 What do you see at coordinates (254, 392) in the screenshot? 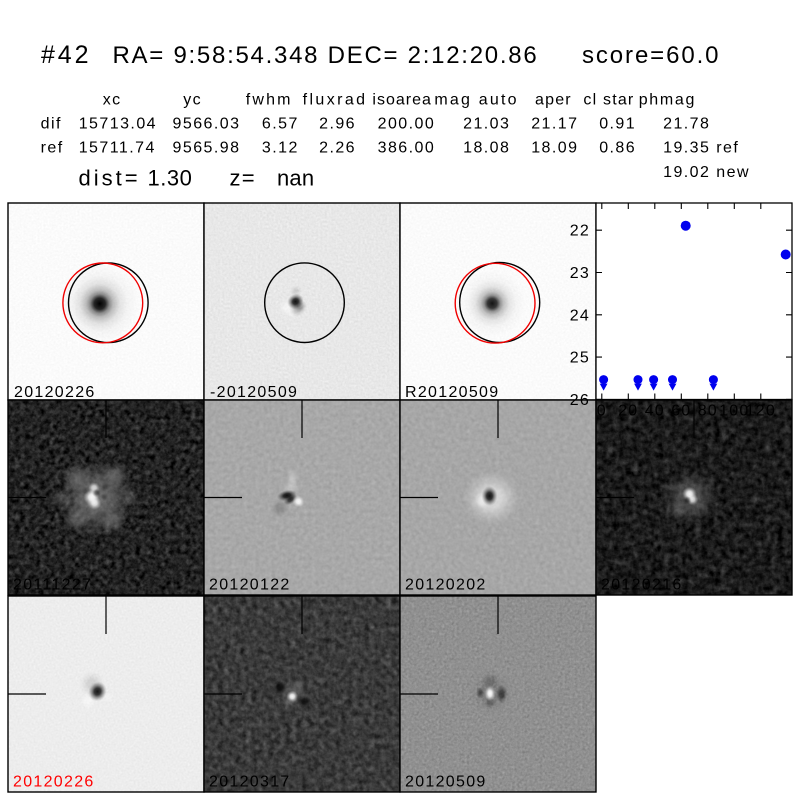
I see `svg-text: -20120509` at bounding box center [254, 392].